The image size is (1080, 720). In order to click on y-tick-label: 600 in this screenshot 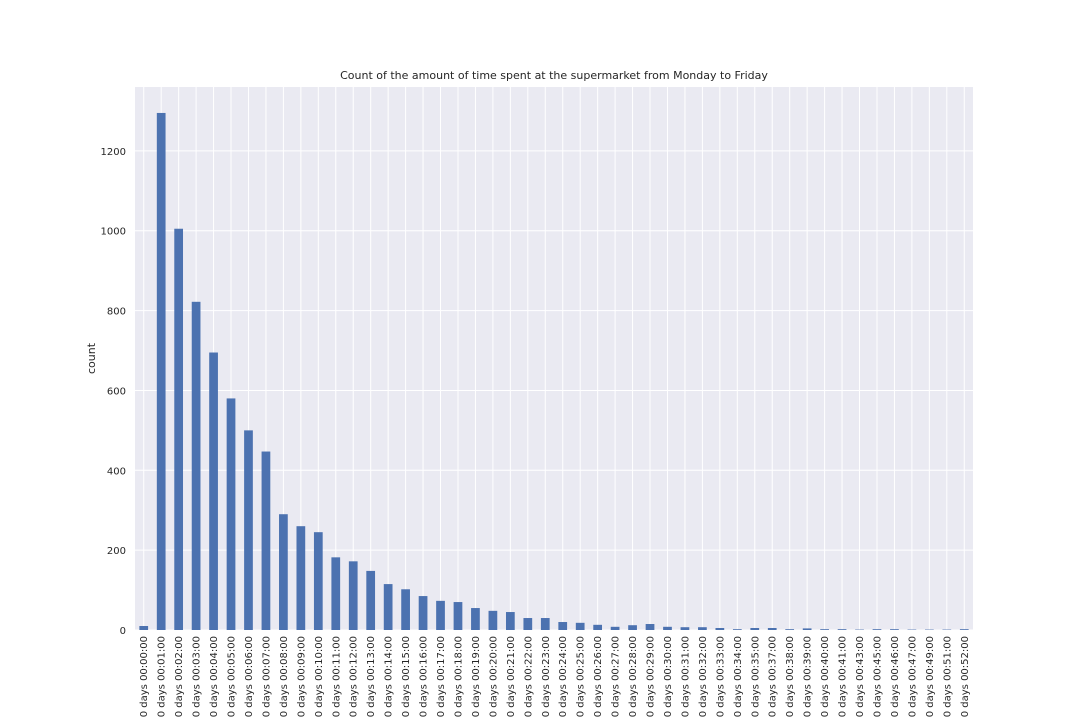, I will do `click(116, 391)`.